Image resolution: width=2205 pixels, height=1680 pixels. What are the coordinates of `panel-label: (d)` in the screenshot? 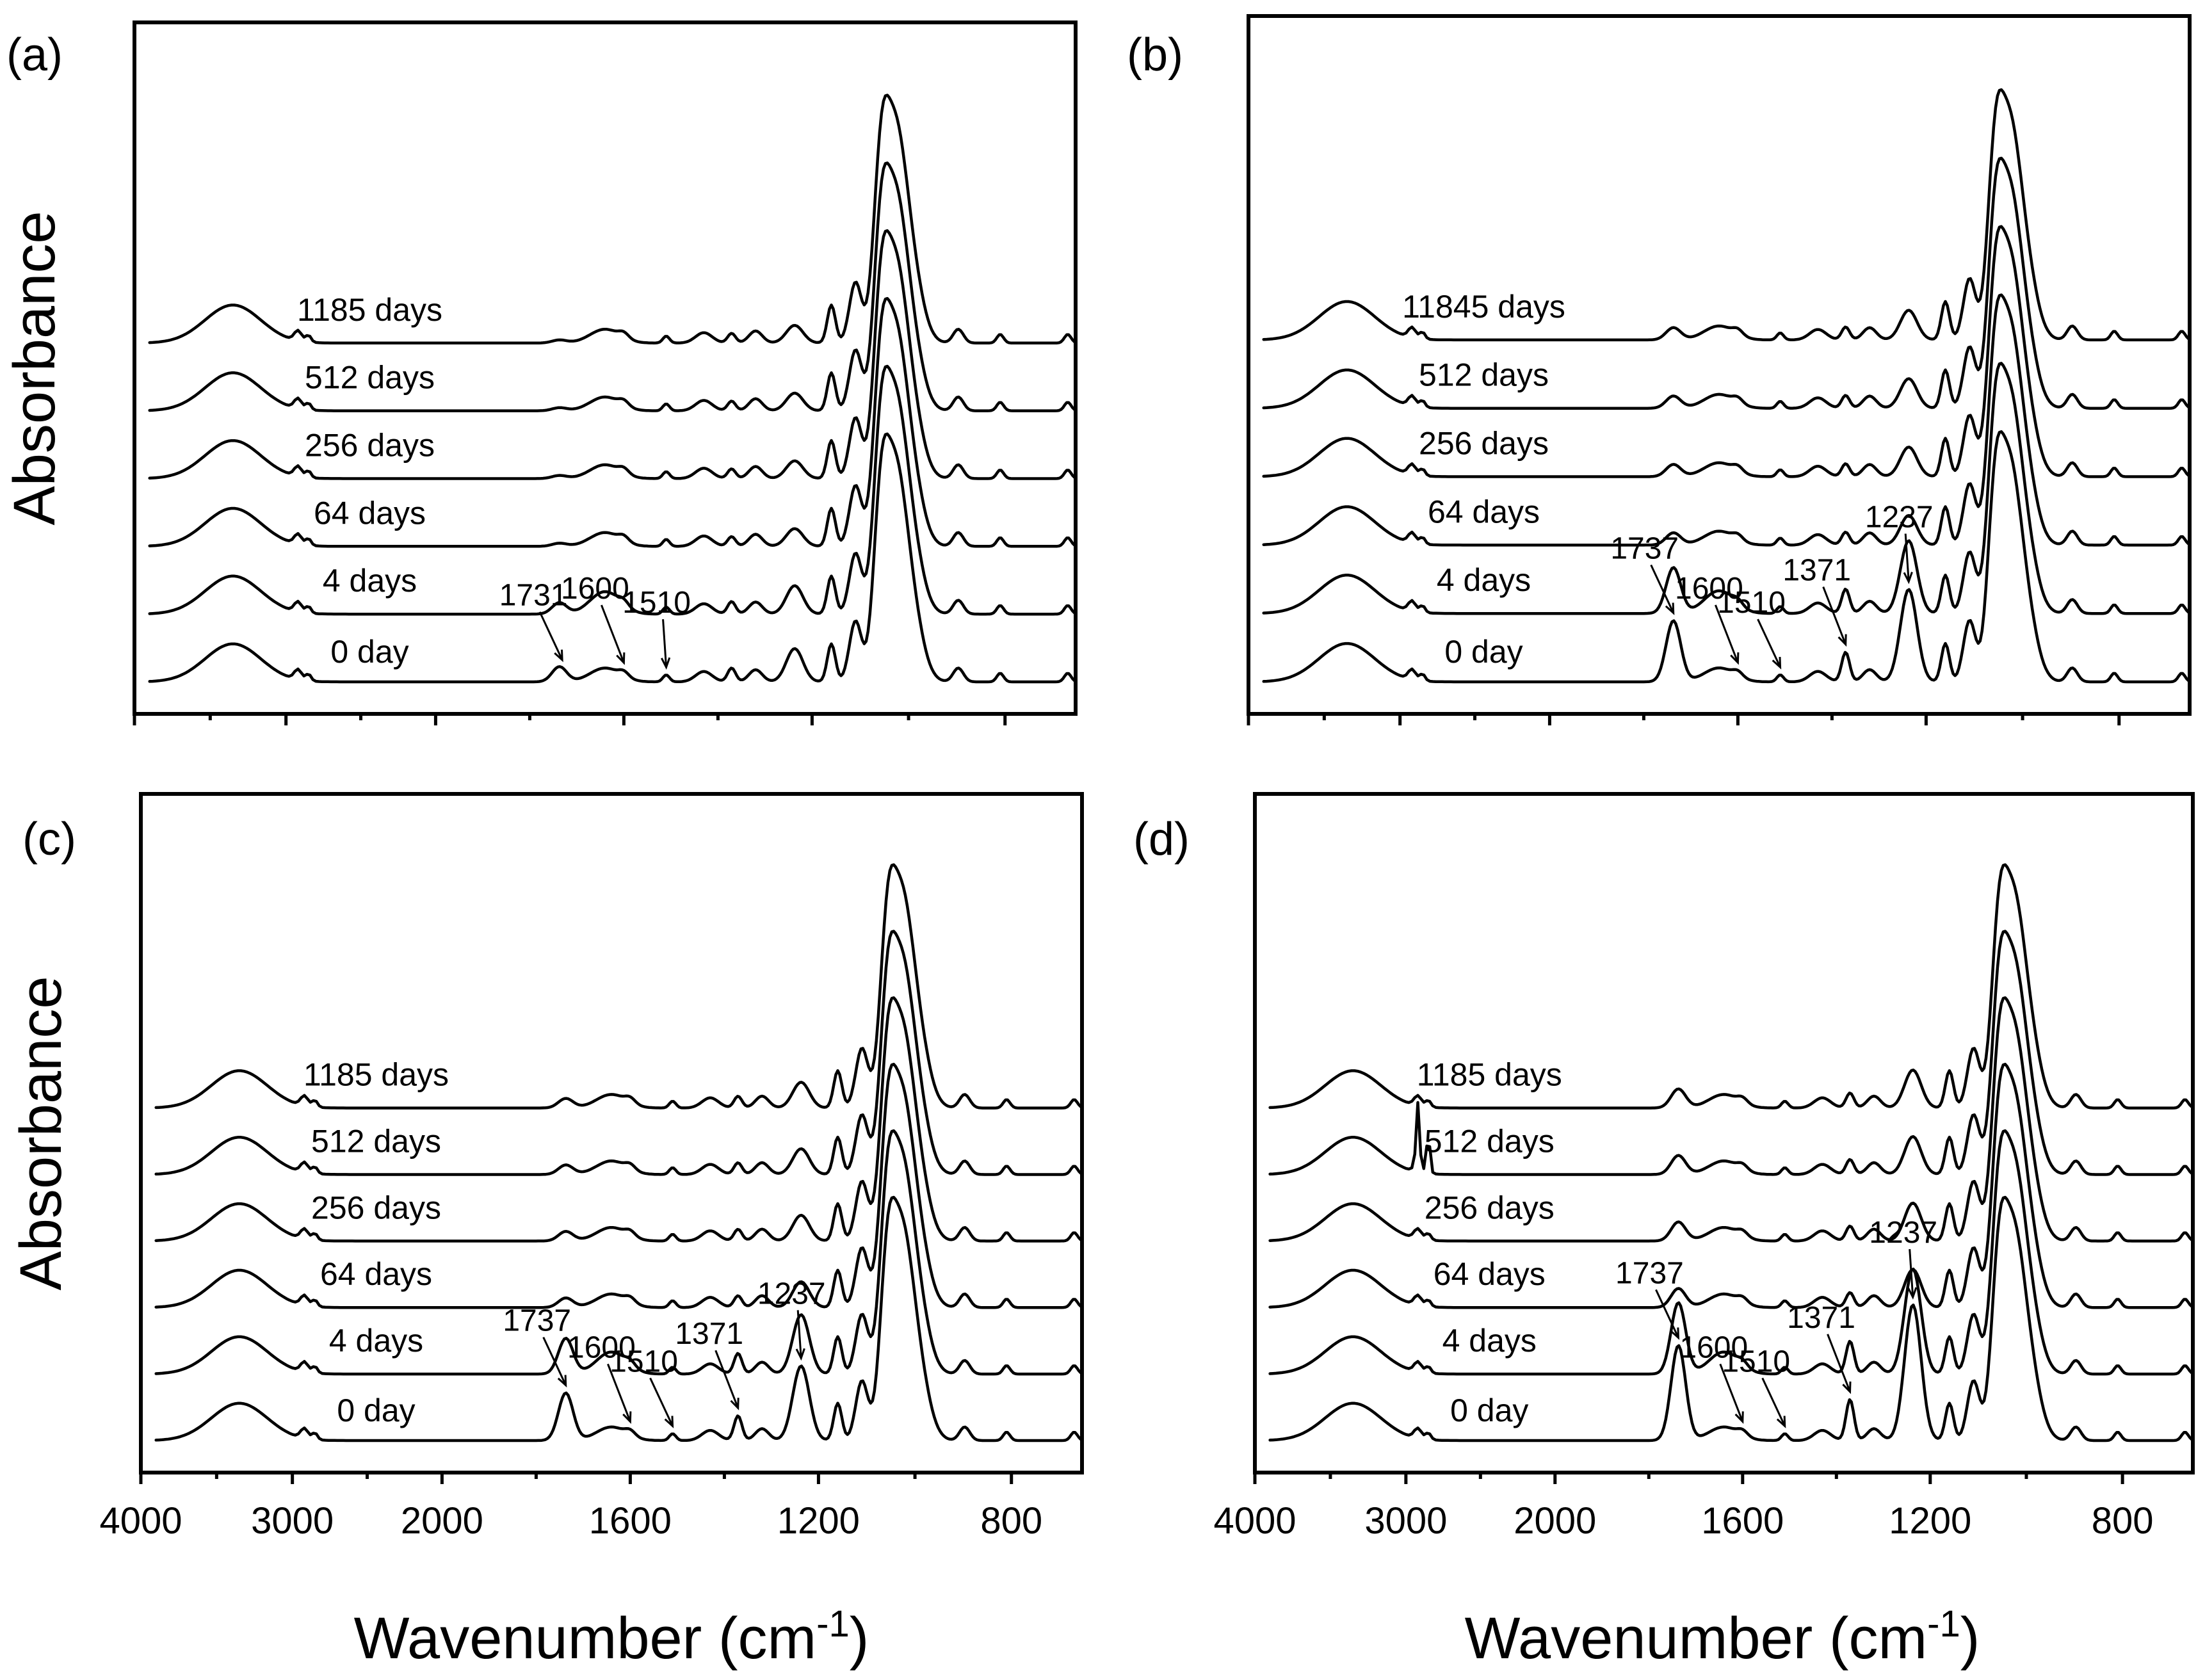 It's located at (1161, 839).